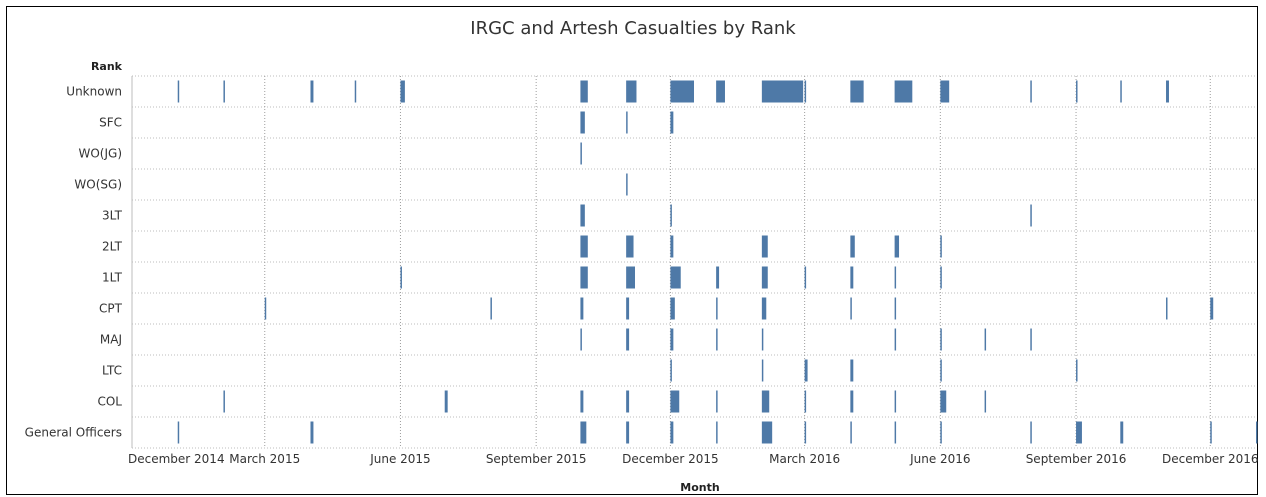 This screenshot has height=497, width=1266. What do you see at coordinates (804, 459) in the screenshot?
I see `x-tick-label: March 2016` at bounding box center [804, 459].